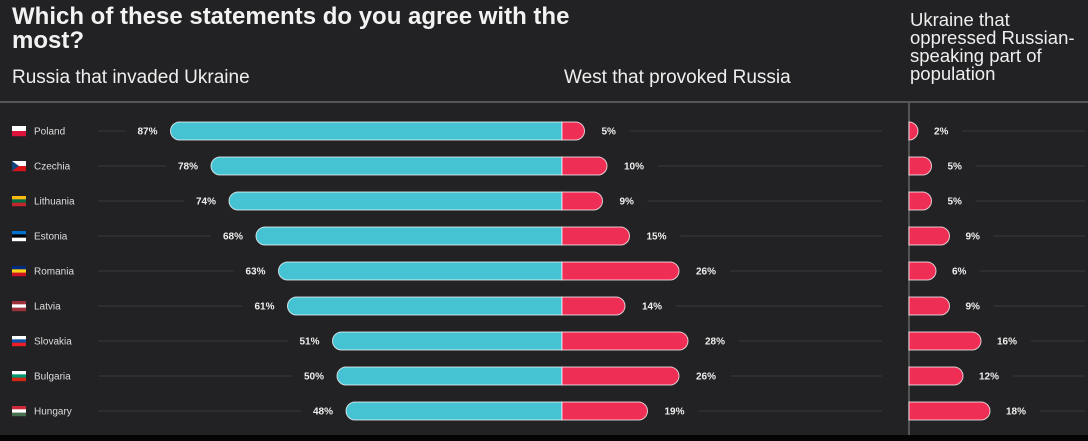 This screenshot has height=441, width=1088. What do you see at coordinates (188, 167) in the screenshot?
I see `value-label-russia: 78%` at bounding box center [188, 167].